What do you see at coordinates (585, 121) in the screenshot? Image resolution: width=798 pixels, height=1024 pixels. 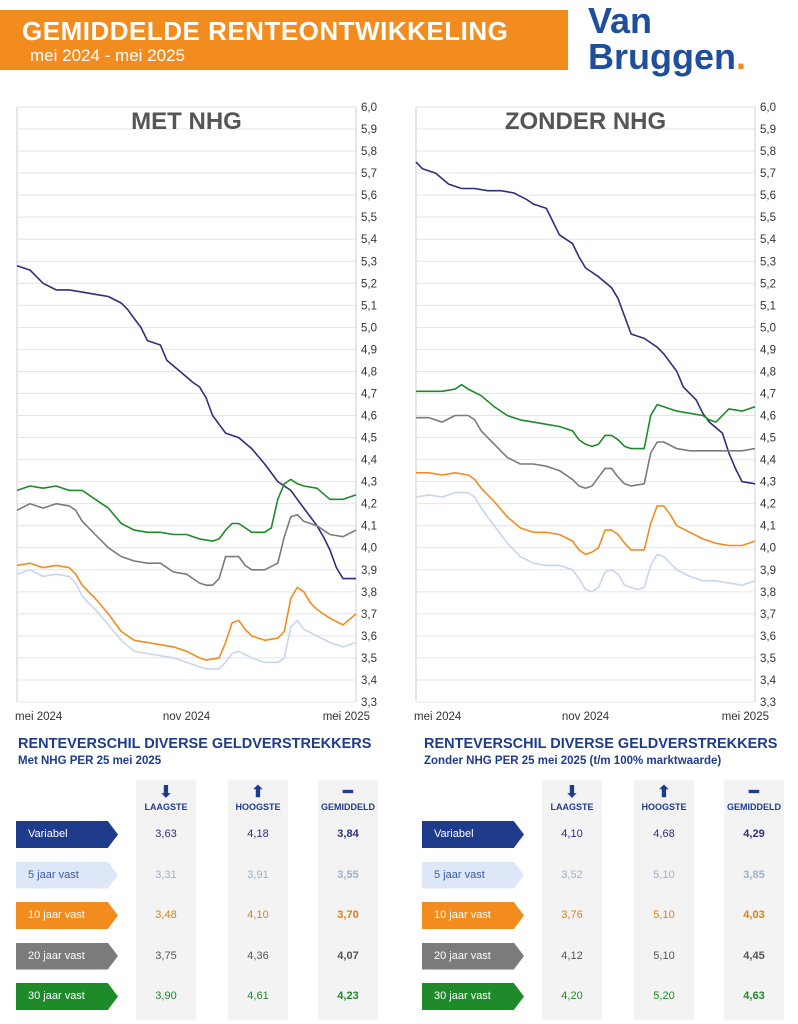 I see `chart-title: ZONDER NHG` at bounding box center [585, 121].